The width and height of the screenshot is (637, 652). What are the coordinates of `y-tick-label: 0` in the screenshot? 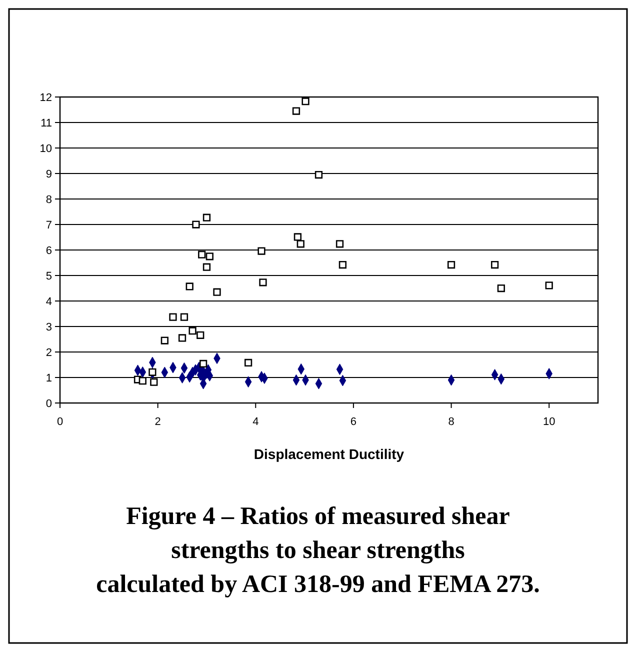 It's located at (49, 404).